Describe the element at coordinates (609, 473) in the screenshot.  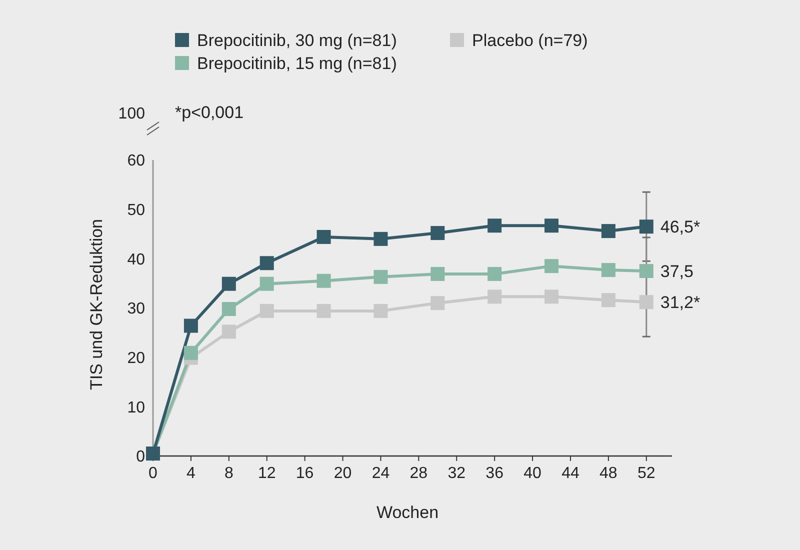
I see `x-tick-label: 48` at that location.